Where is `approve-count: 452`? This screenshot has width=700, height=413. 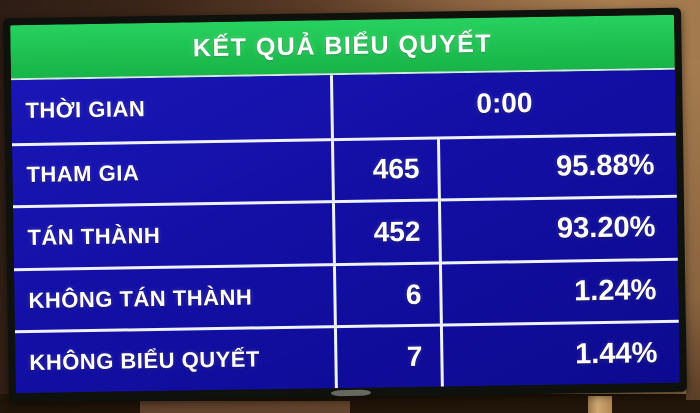
approve-count: 452 is located at coordinates (397, 231).